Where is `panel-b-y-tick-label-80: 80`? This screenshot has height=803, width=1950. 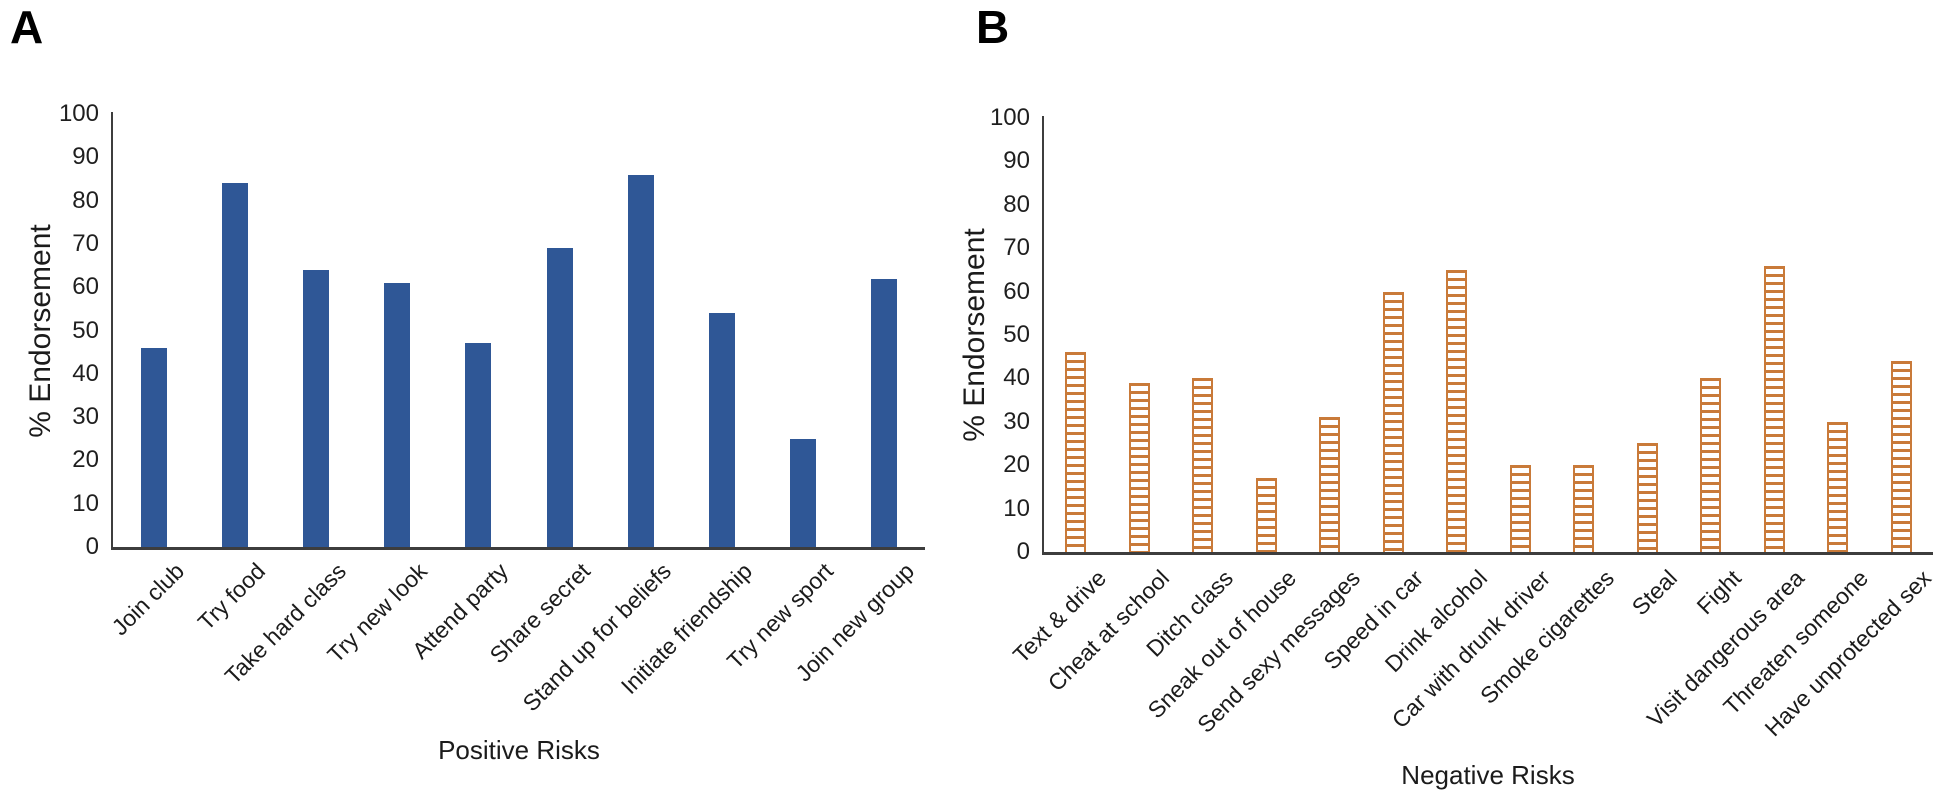 panel-b-y-tick-label-80: 80 is located at coordinates (1016, 204).